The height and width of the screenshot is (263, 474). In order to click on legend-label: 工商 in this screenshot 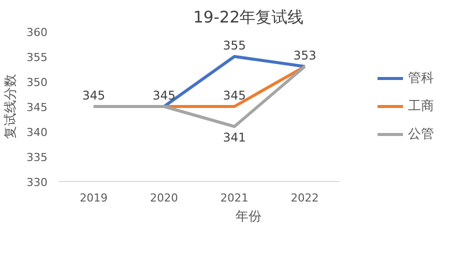, I will do `click(421, 106)`.